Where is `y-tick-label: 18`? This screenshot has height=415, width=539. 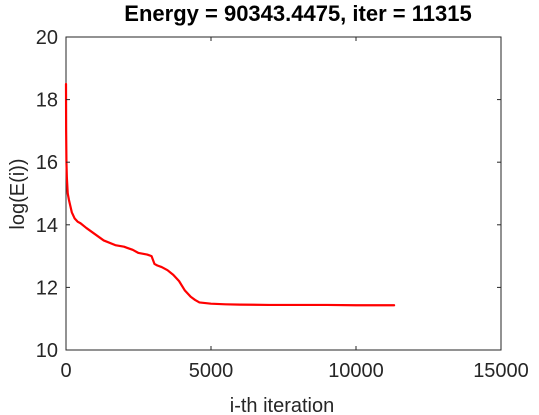 y-tick-label: 18 is located at coordinates (47, 101).